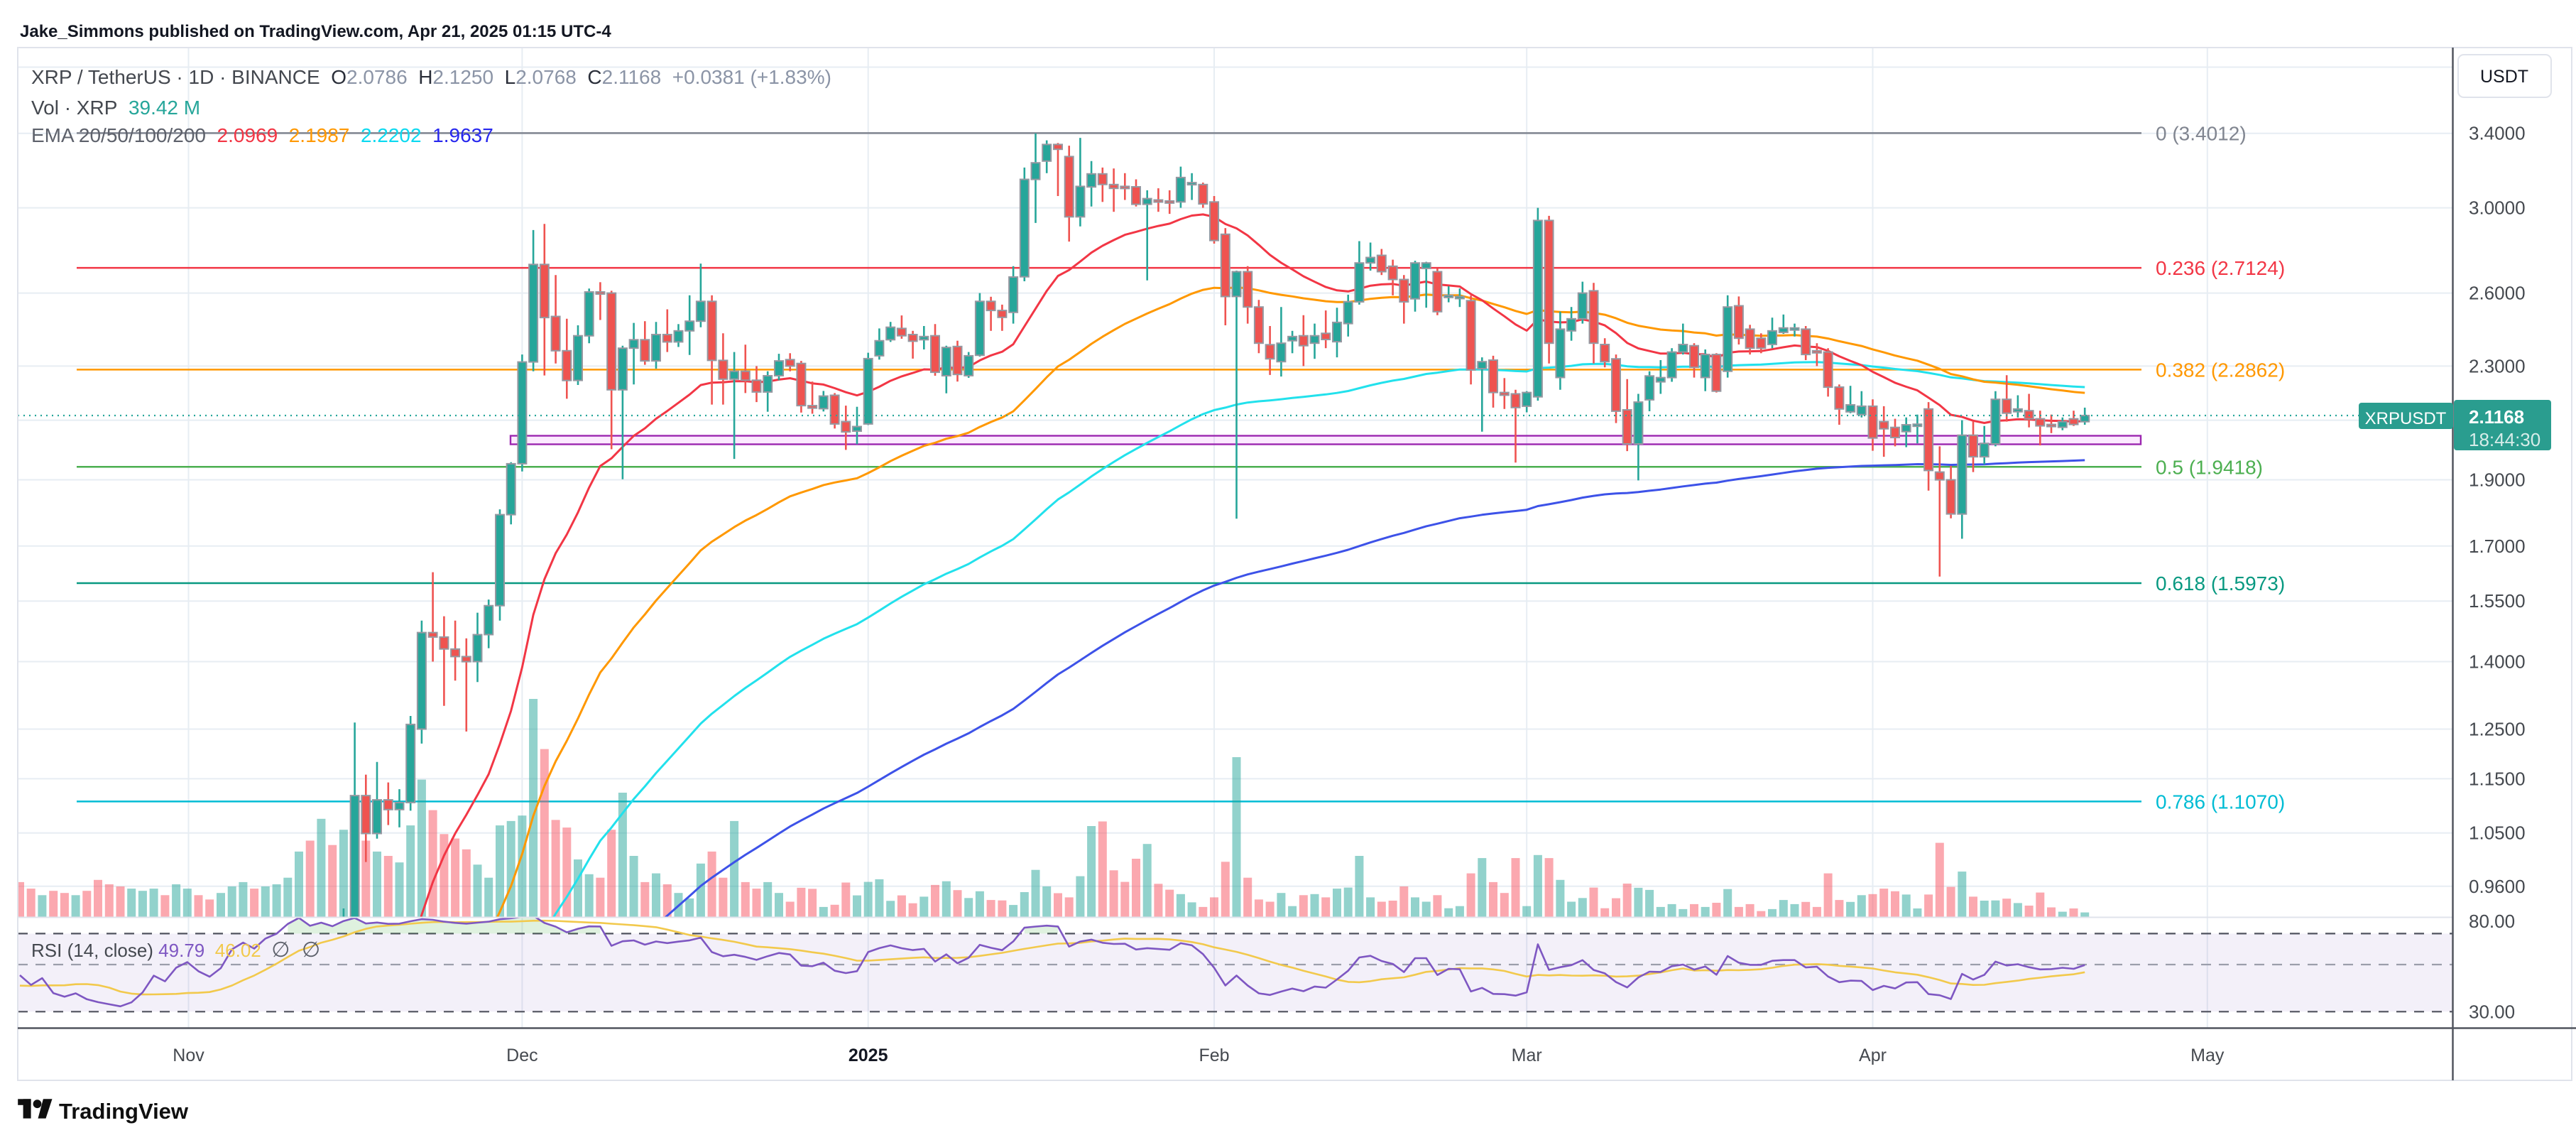 The height and width of the screenshot is (1140, 2576). Describe the element at coordinates (2497, 293) in the screenshot. I see `svg-text: 2.6000` at that location.